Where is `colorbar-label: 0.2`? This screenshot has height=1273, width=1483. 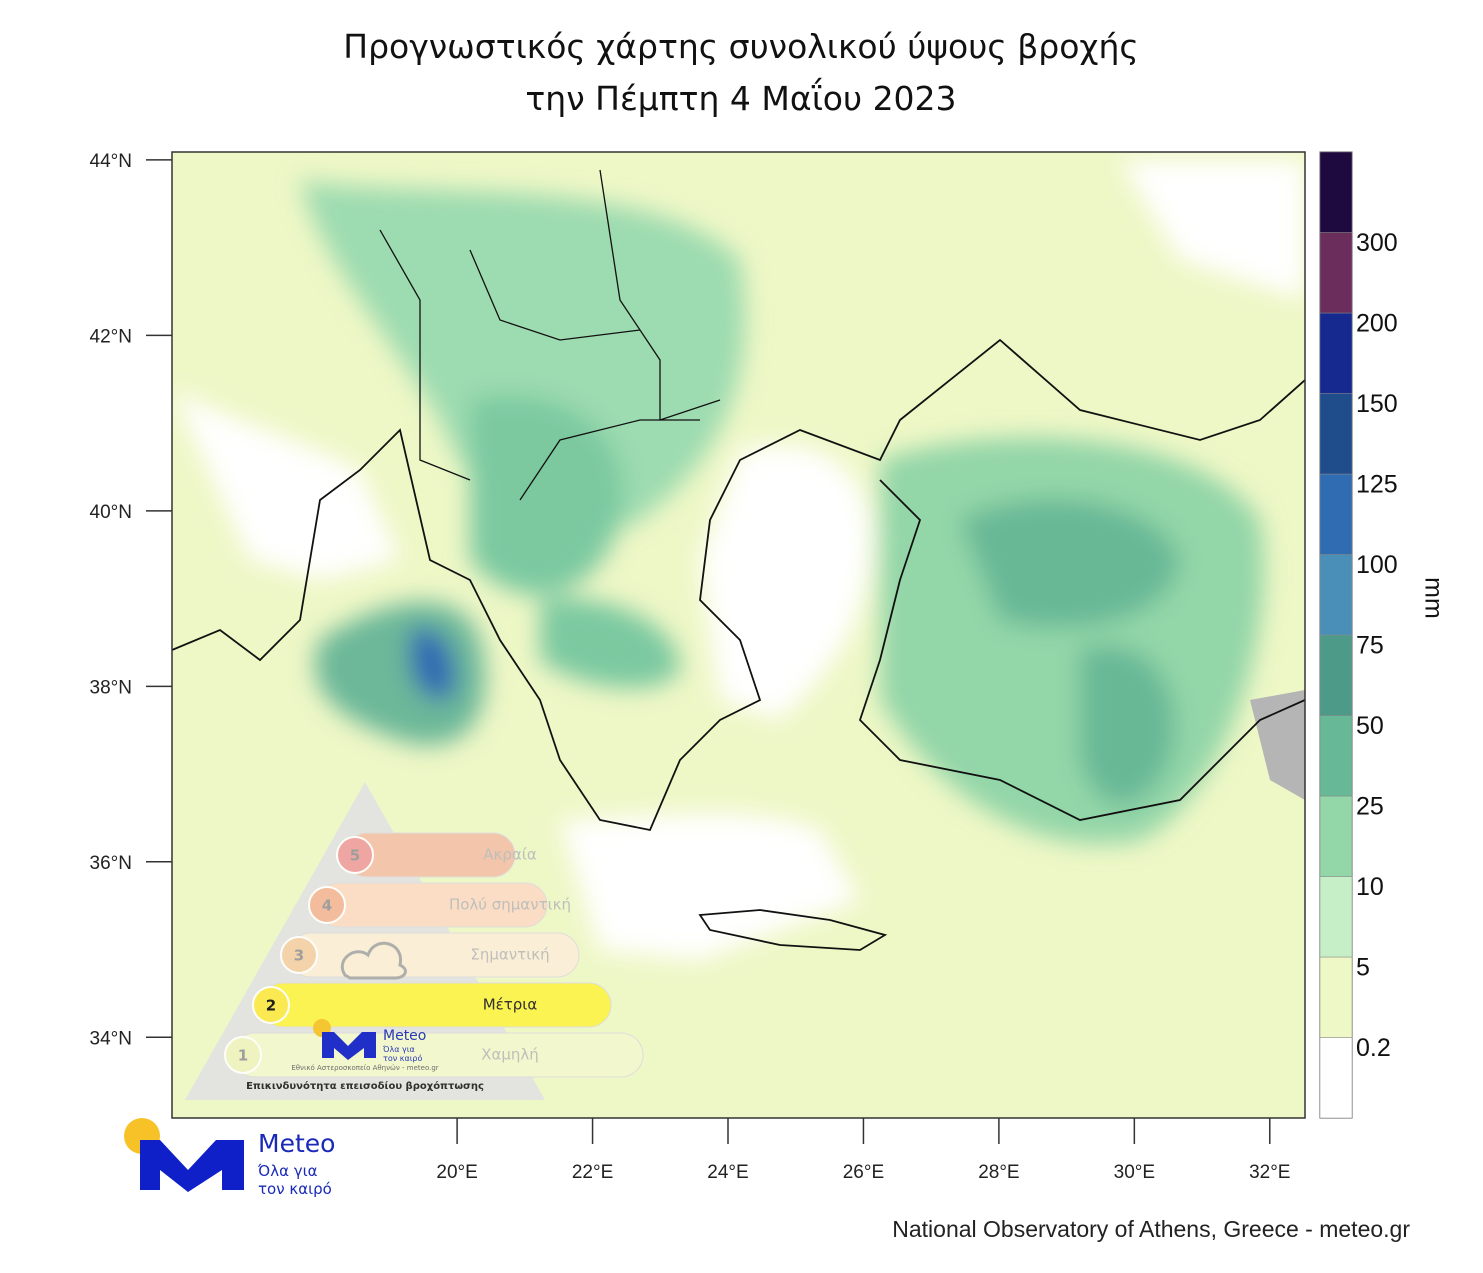 colorbar-label: 0.2 is located at coordinates (1373, 1048).